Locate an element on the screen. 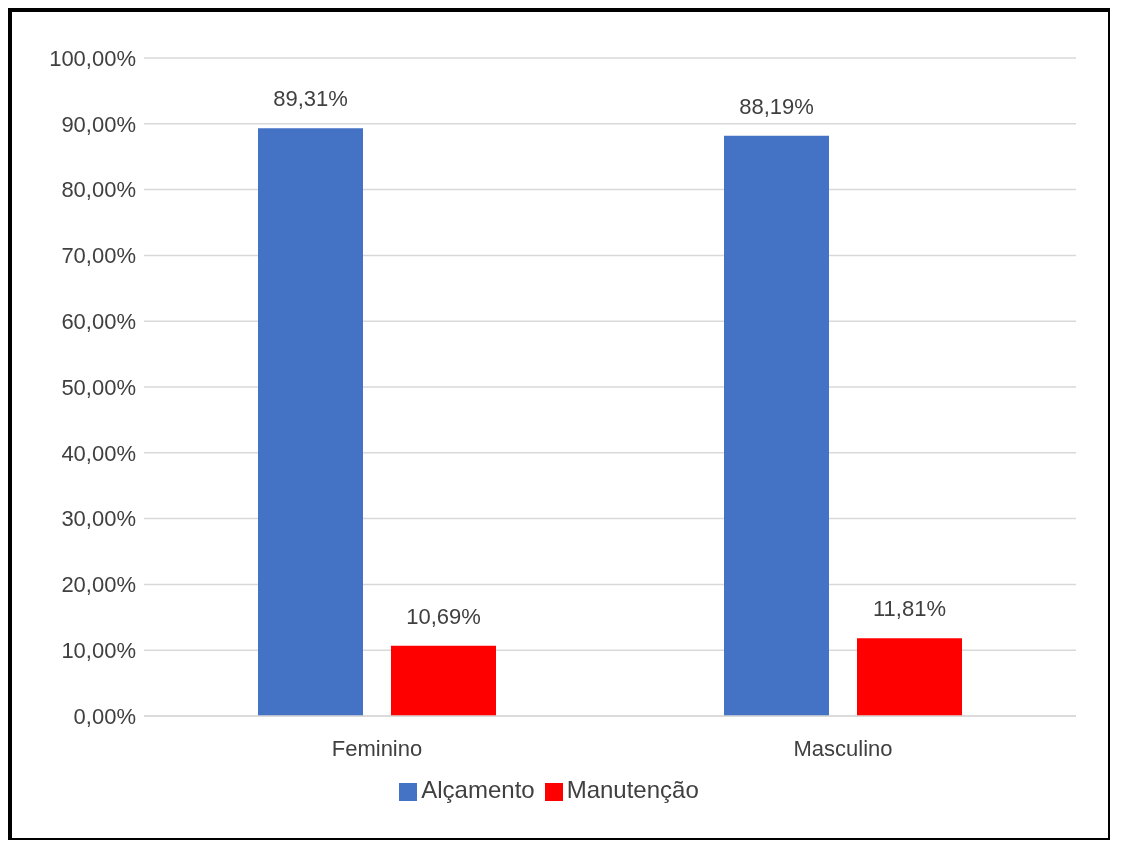 The width and height of the screenshot is (1122, 851). y-tick-label: 50,00% is located at coordinates (98, 387).